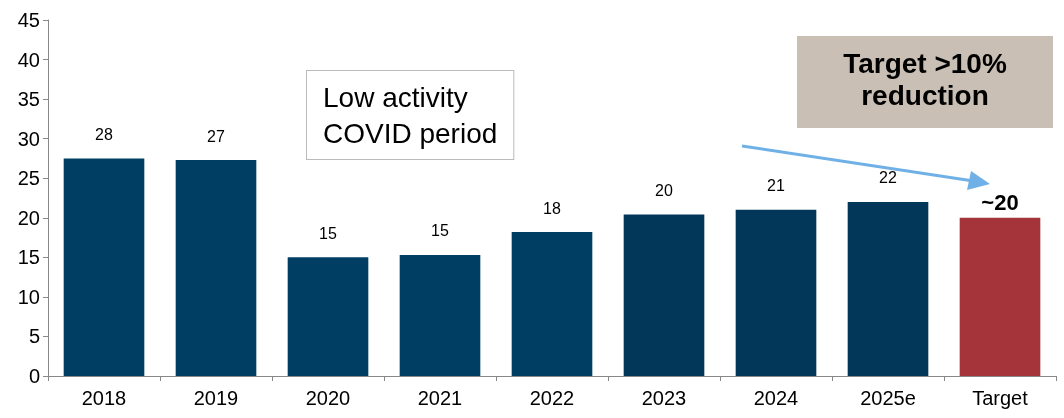 This screenshot has height=418, width=1064. I want to click on y-tick-label: 30, so click(28, 138).